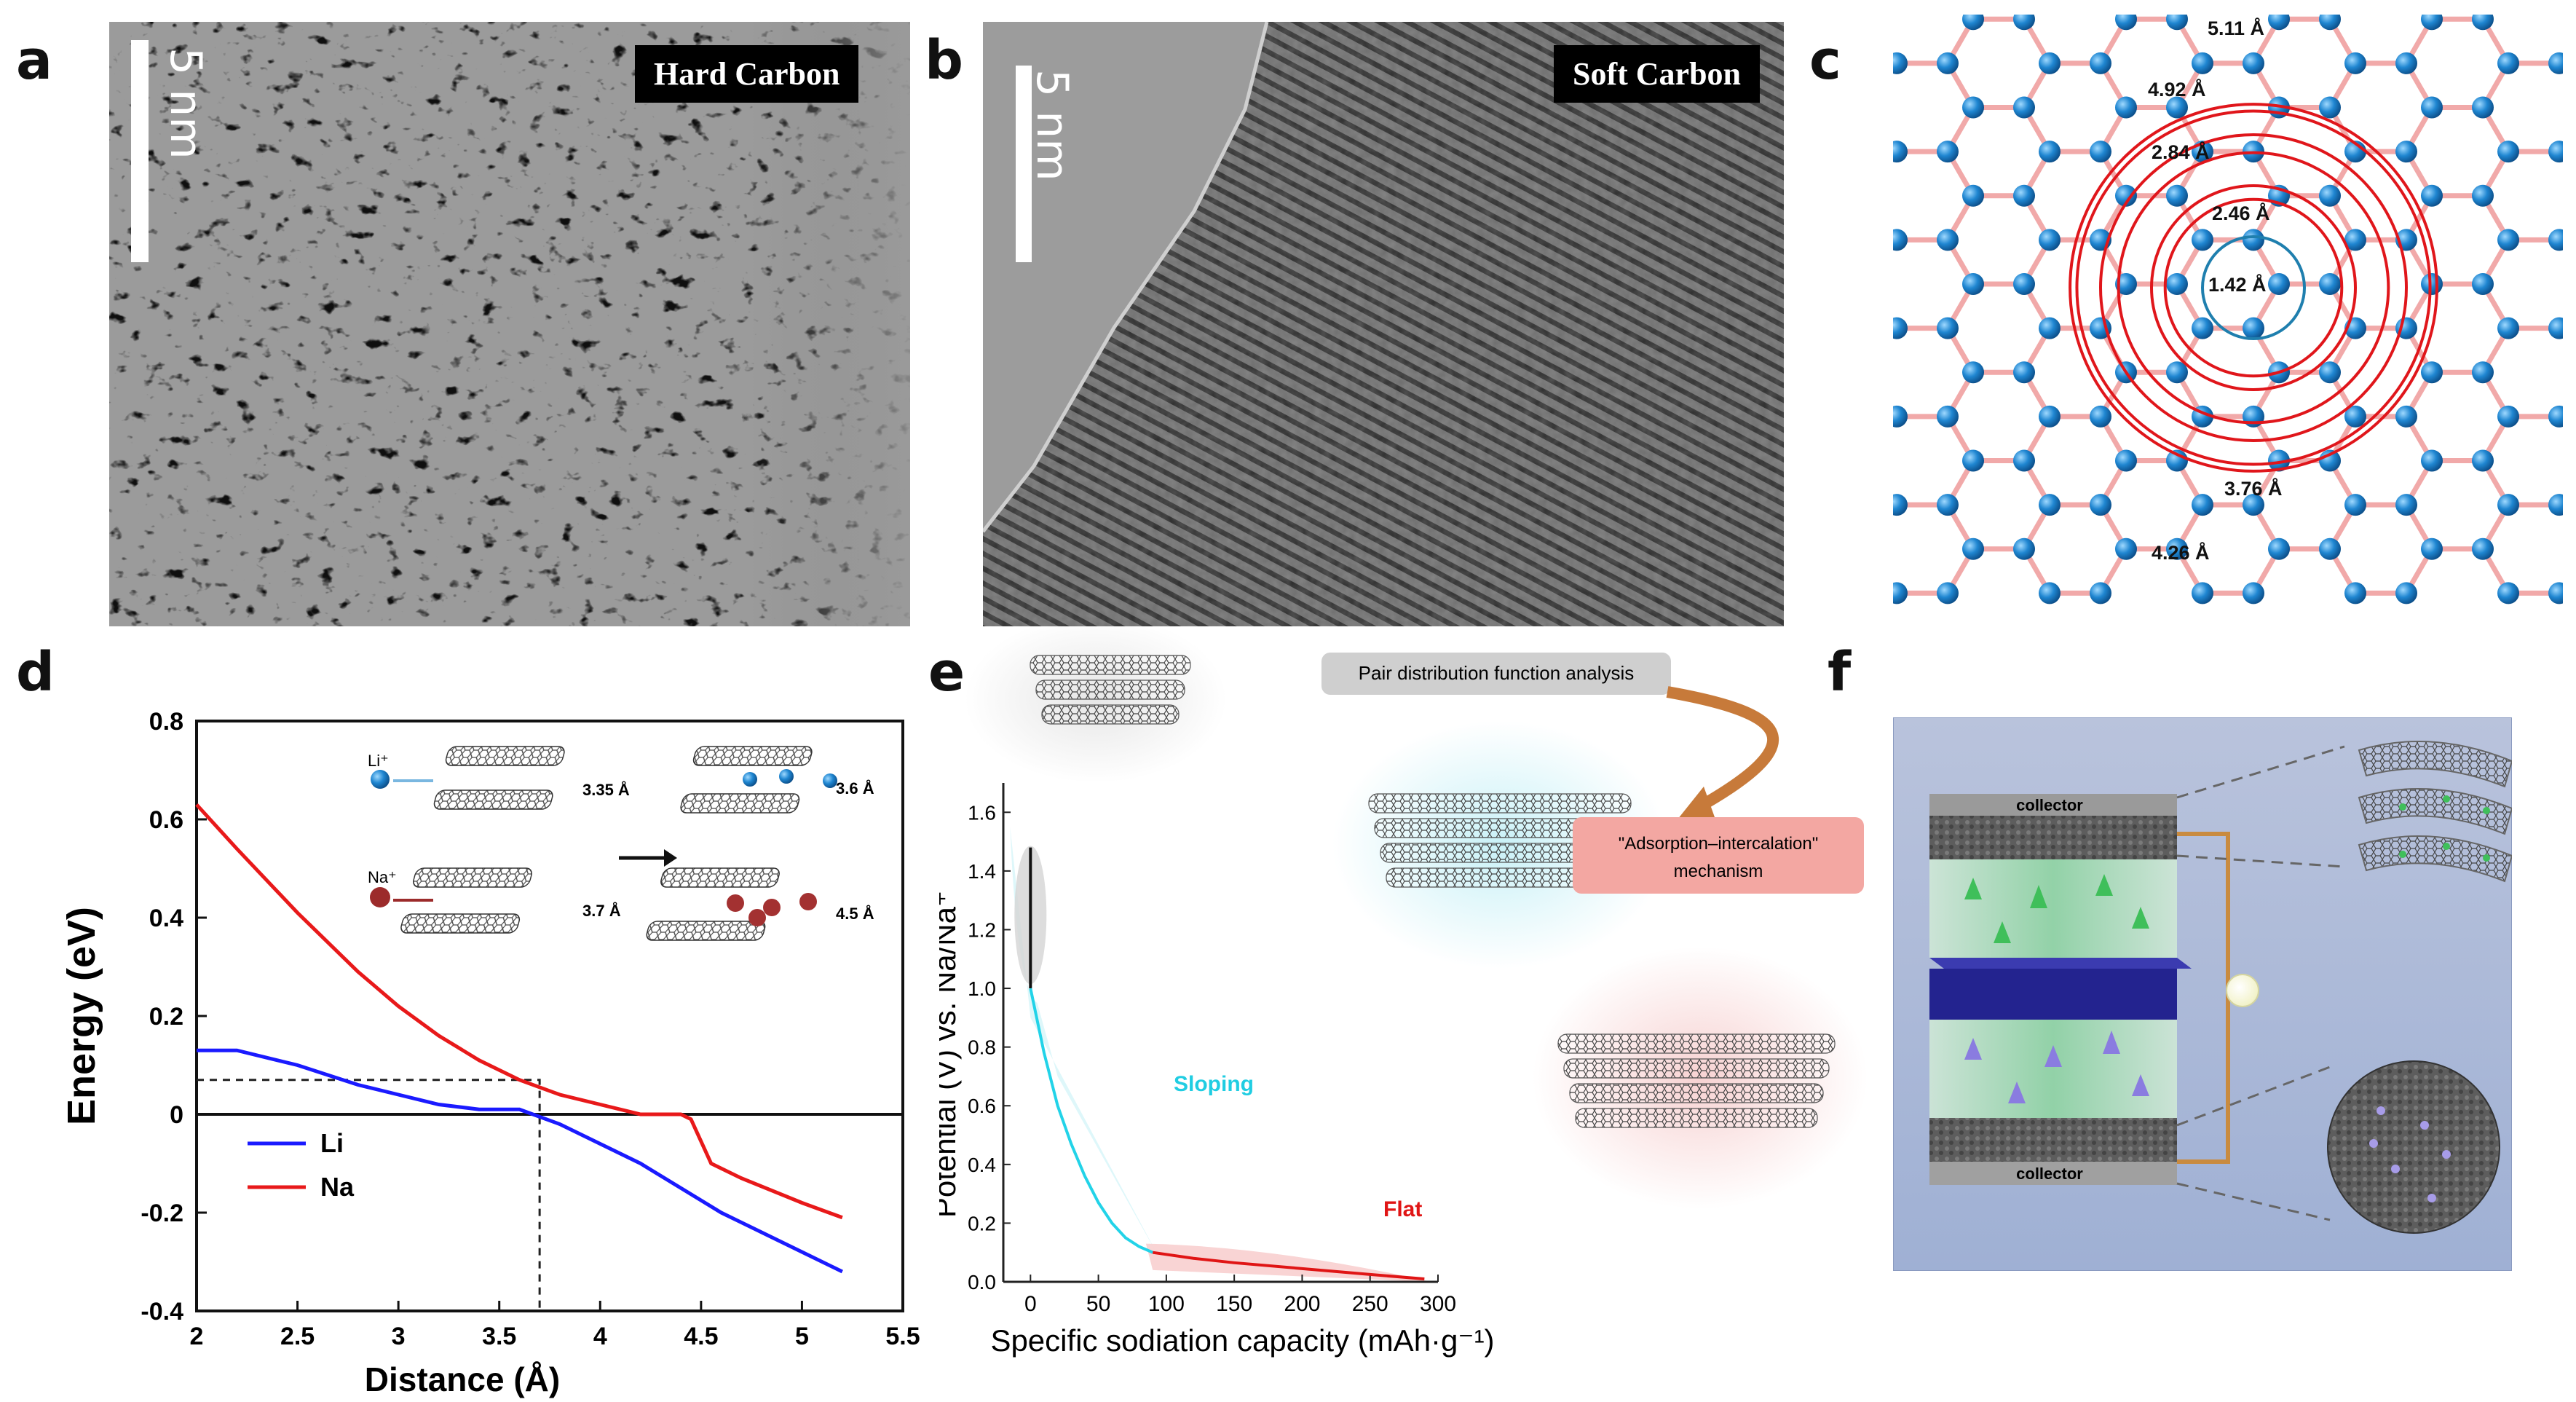  I want to click on x-tick-label: 5, so click(802, 1336).